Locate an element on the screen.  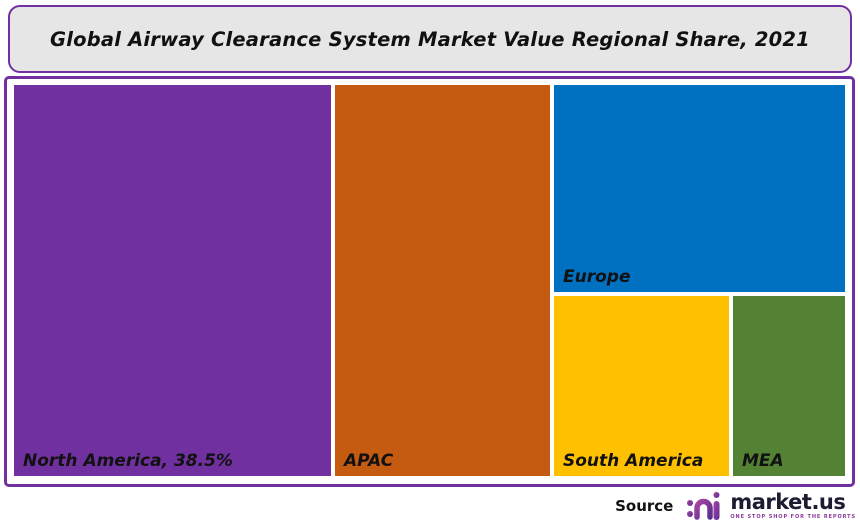
treemap-cell-europe: Europe is located at coordinates (699, 188).